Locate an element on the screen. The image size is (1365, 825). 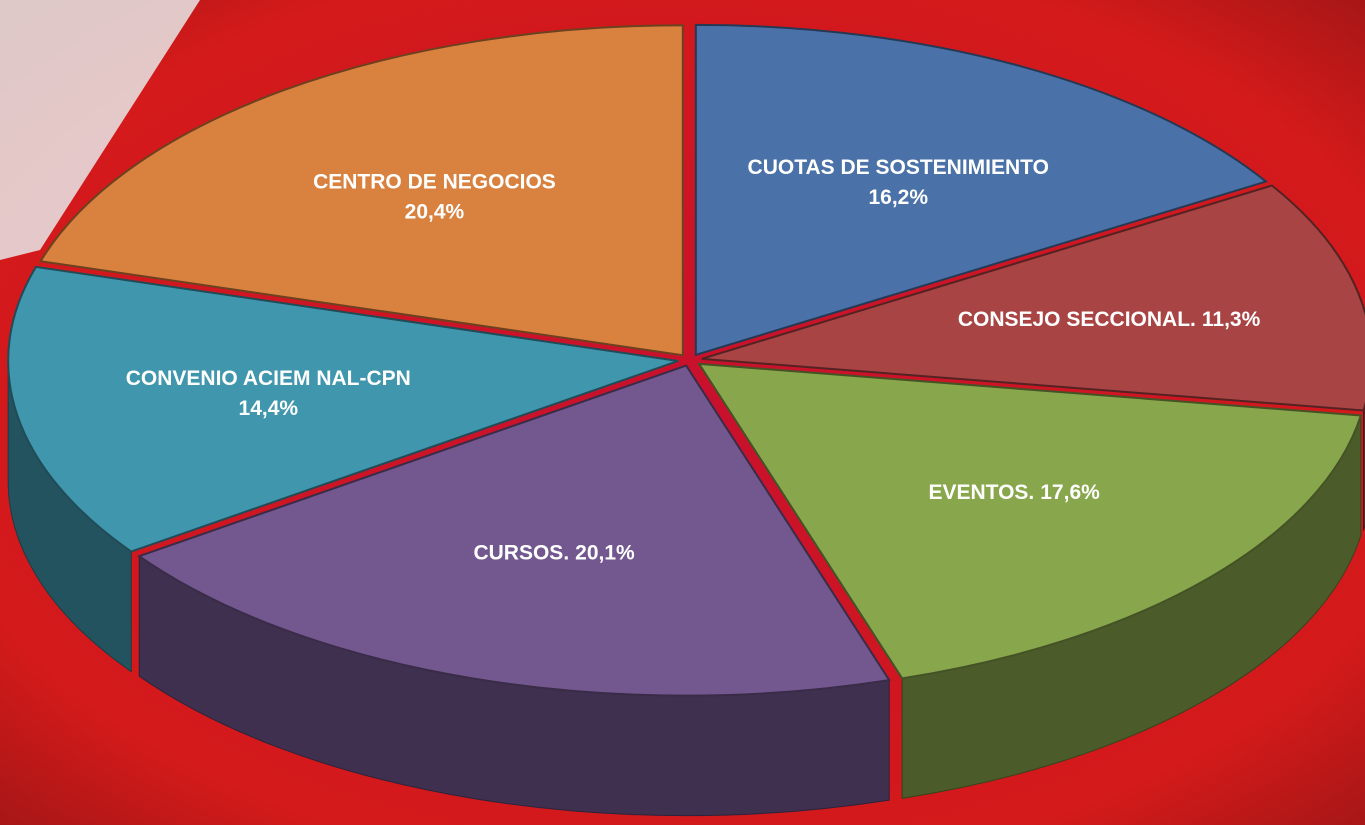
slice-label: CONVENIO ACIEM NAL-CPN 14,4% is located at coordinates (268, 393).